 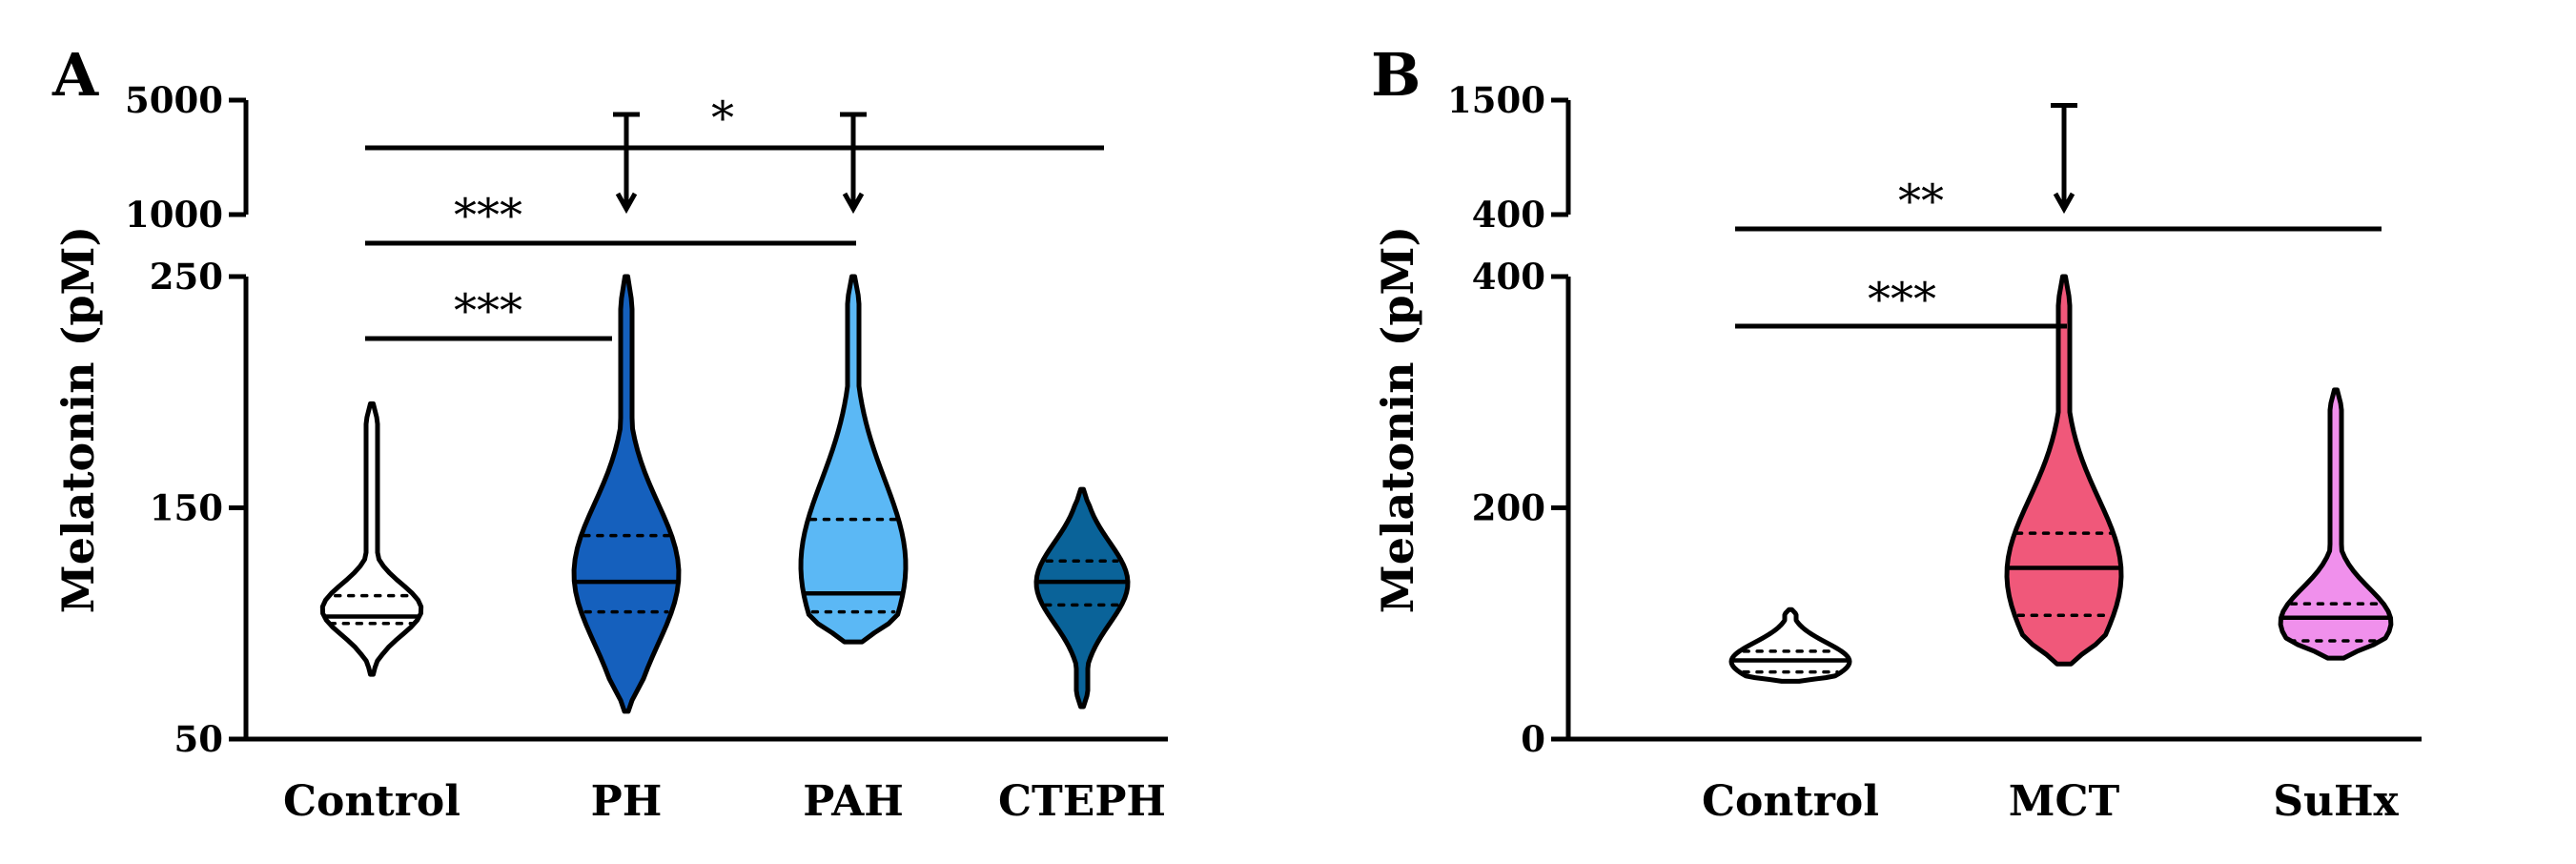 What do you see at coordinates (853, 460) in the screenshot?
I see `violin-pah` at bounding box center [853, 460].